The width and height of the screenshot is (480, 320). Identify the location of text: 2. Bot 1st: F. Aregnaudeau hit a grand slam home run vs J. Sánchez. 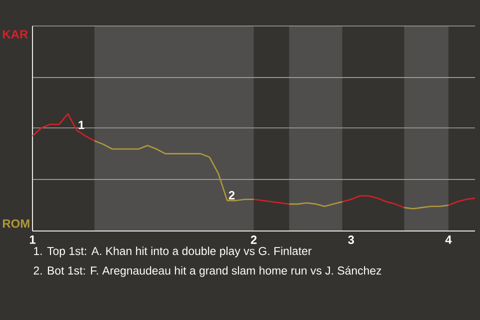
(208, 271).